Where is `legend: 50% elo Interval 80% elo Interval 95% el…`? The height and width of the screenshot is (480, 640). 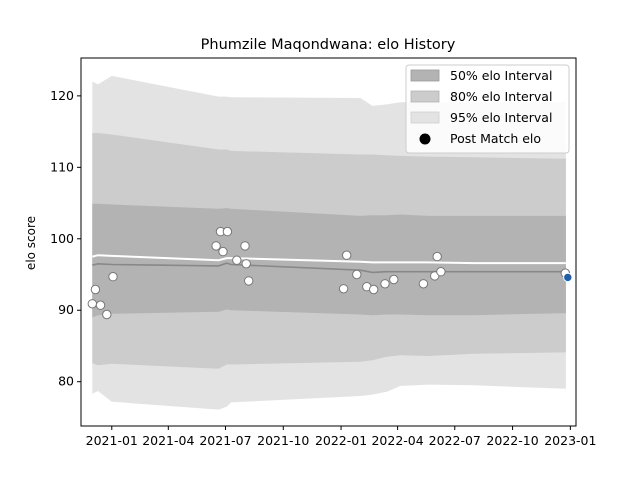 legend: 50% elo Interval 80% elo Interval 95% el… is located at coordinates (487, 109).